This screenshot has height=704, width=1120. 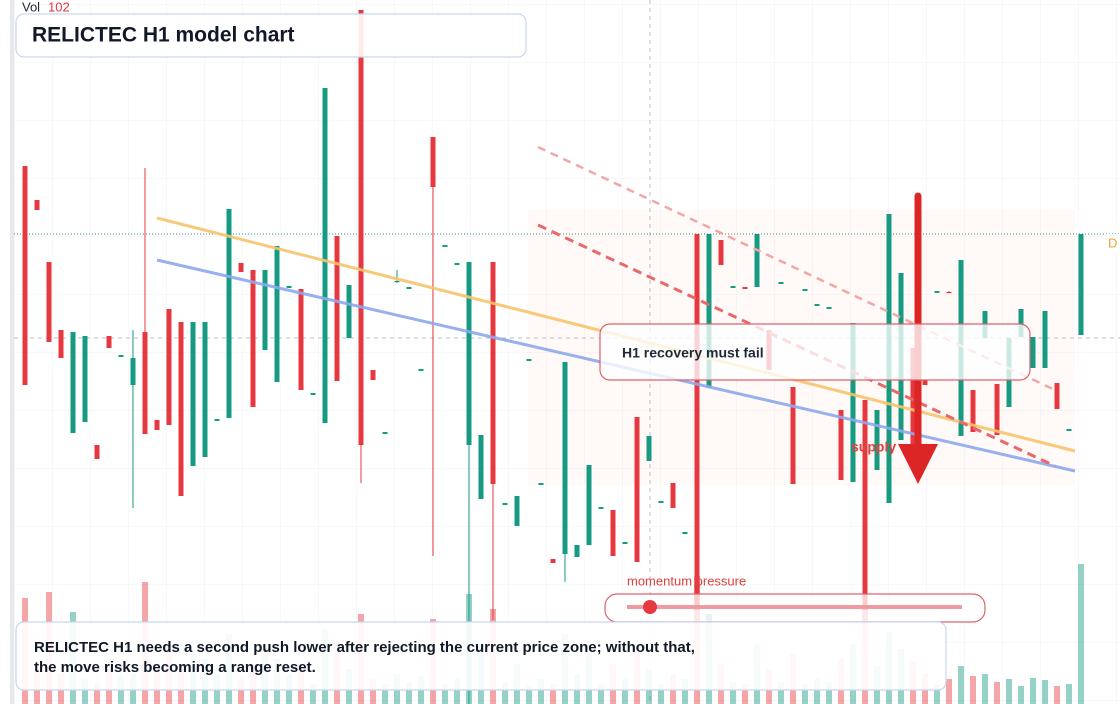 What do you see at coordinates (693, 353) in the screenshot?
I see `annotation-text: H1 recovery must fail` at bounding box center [693, 353].